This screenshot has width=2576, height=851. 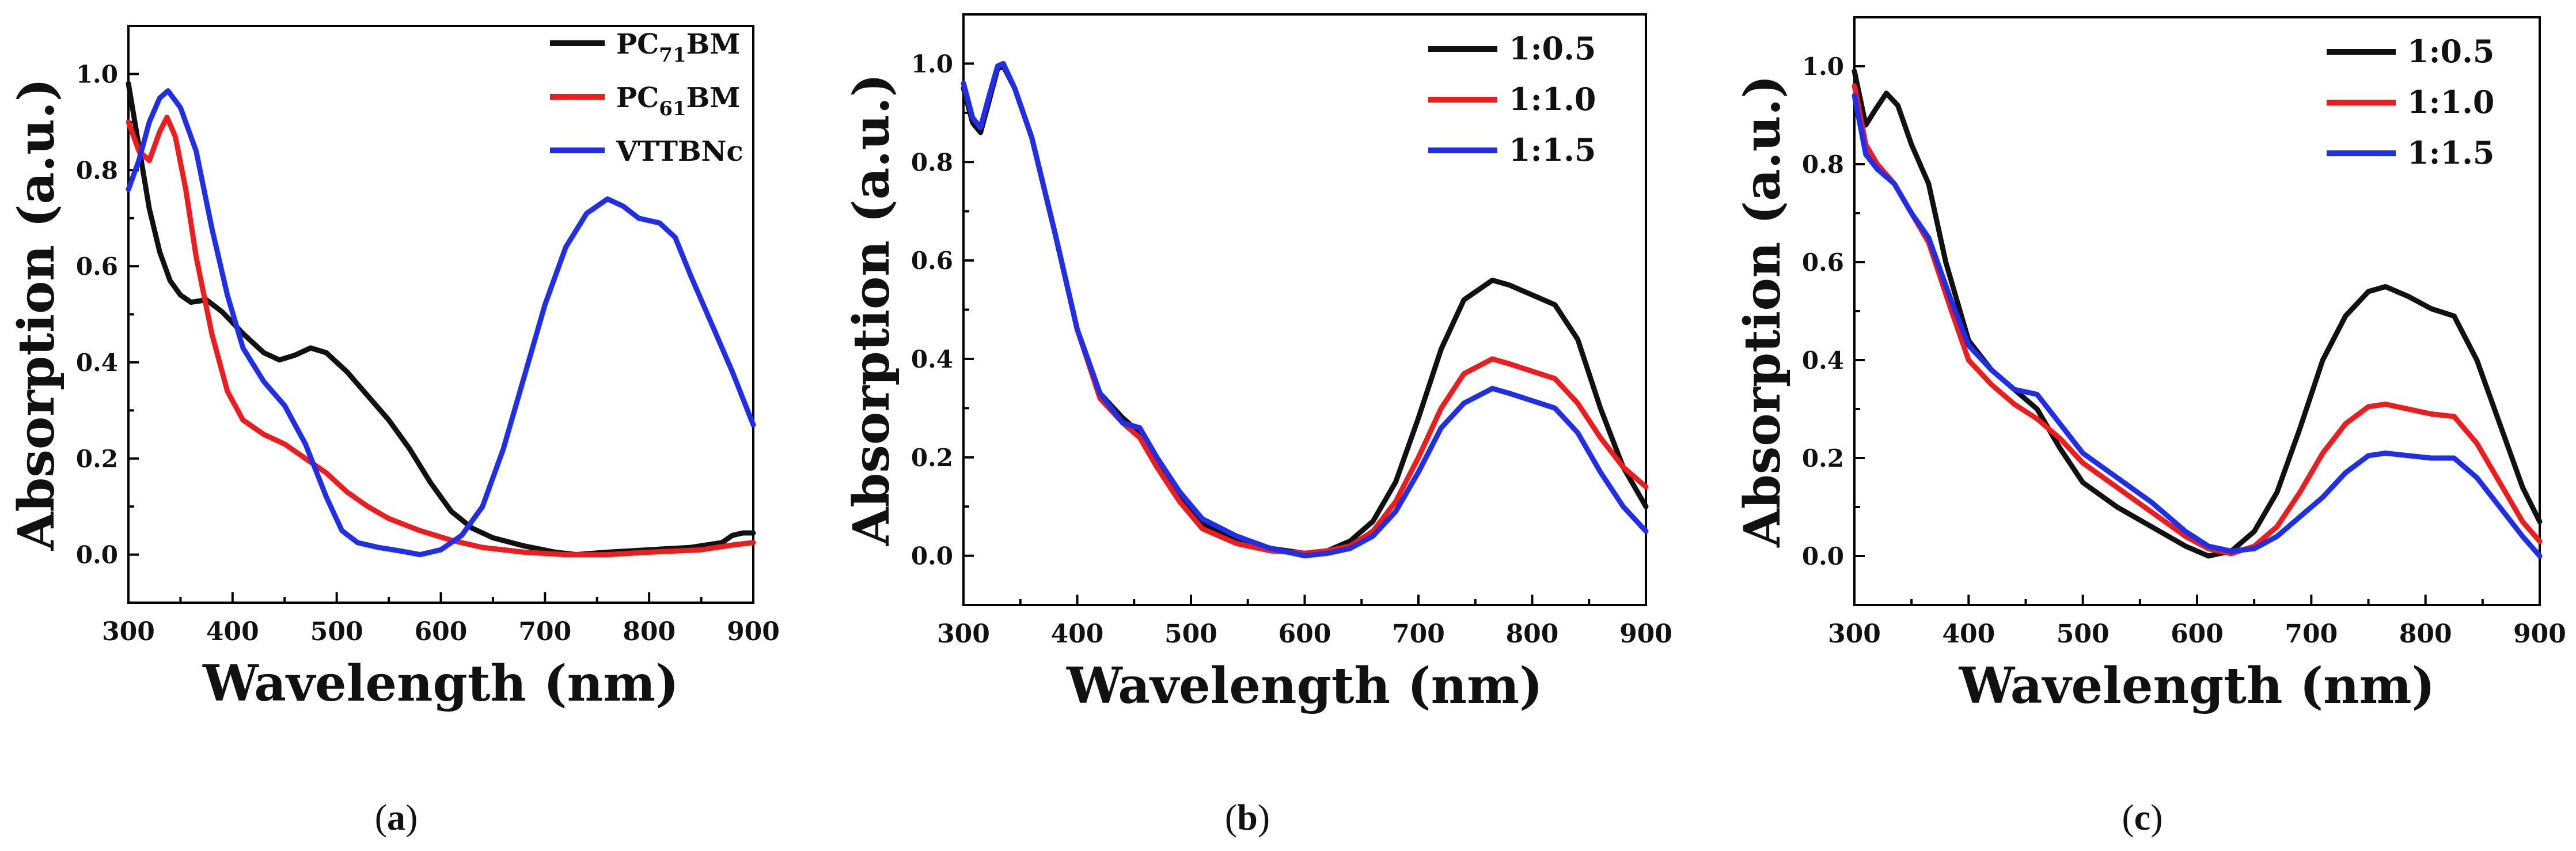 I want to click on legend-label: PC71BM, so click(x=678, y=47).